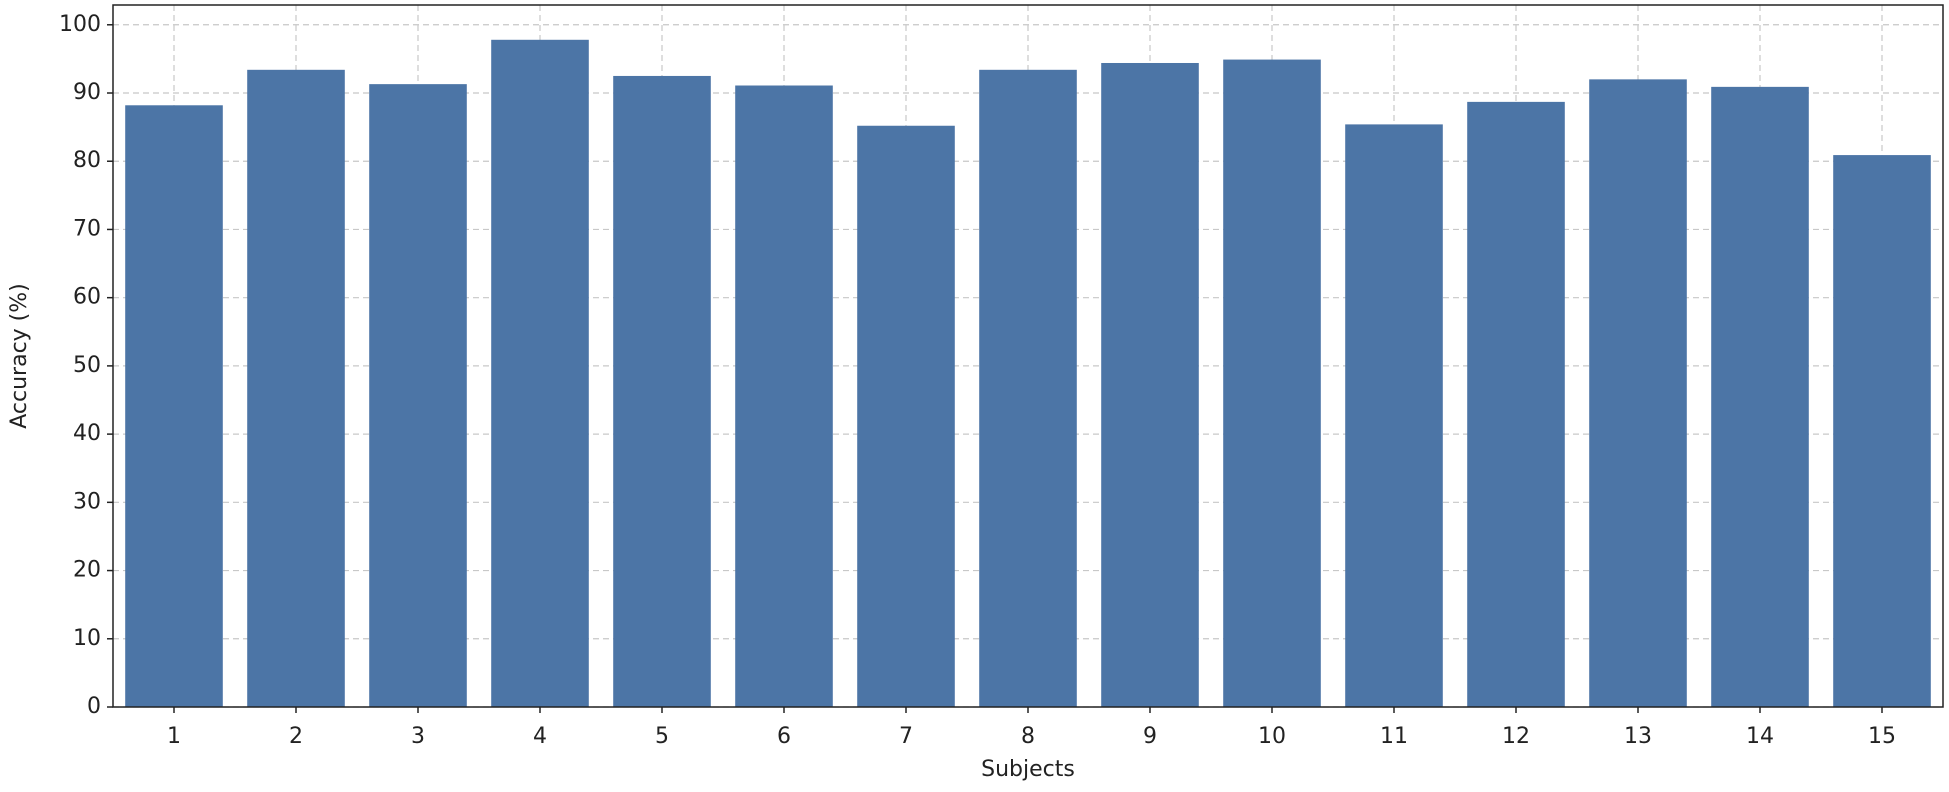  I want to click on x-tick-label: 13, so click(1638, 736).